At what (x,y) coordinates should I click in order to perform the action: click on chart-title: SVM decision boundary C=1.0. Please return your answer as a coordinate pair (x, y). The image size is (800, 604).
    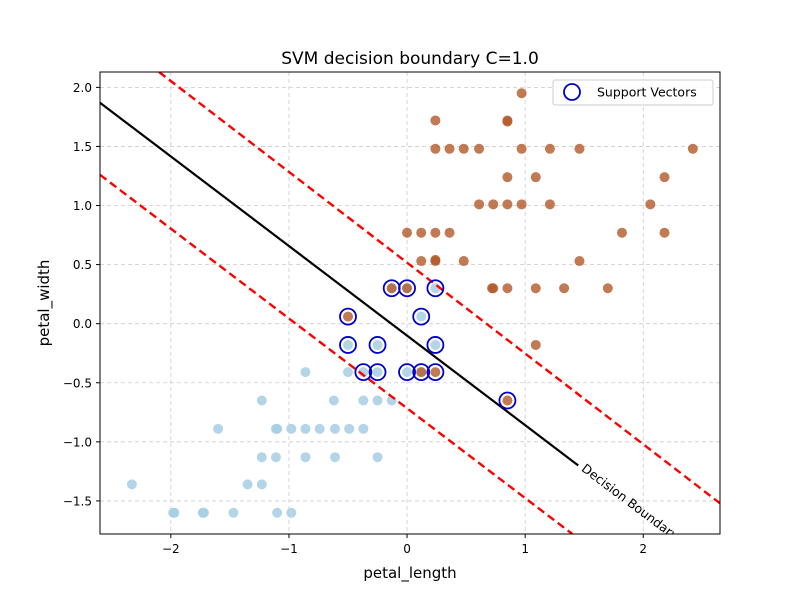
    Looking at the image, I should click on (410, 59).